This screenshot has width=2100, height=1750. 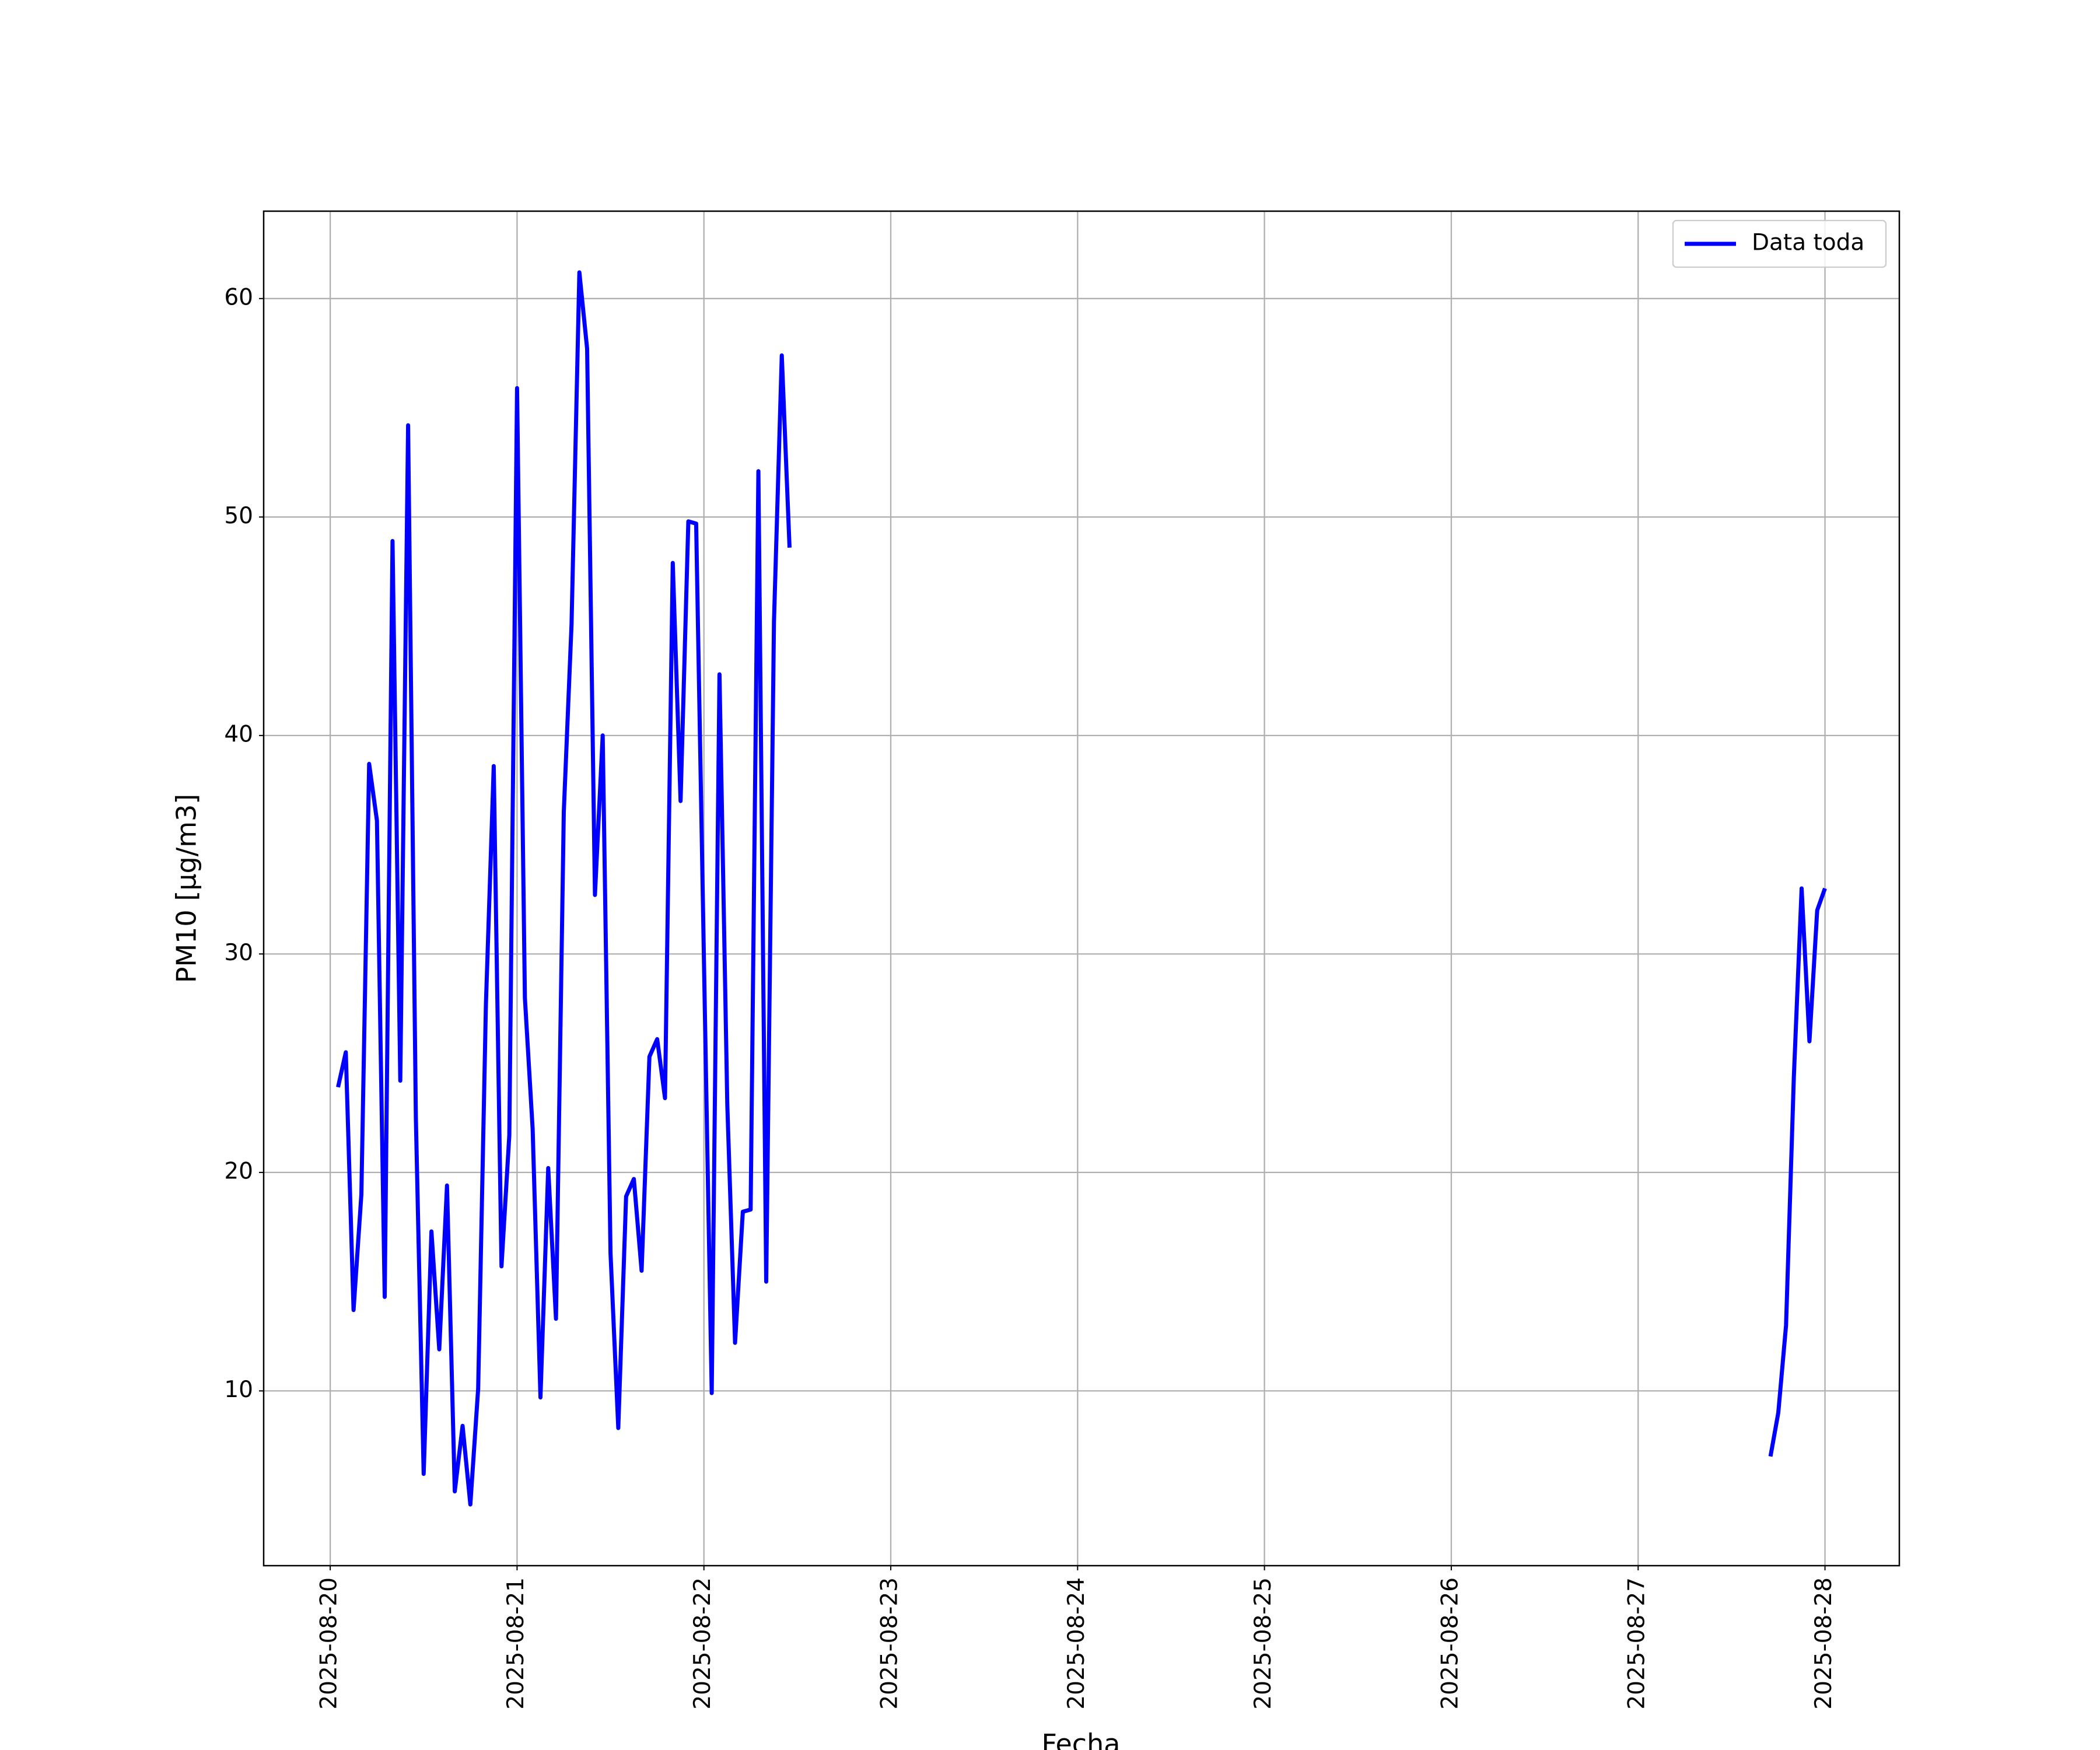 I want to click on x-tick-label: 2025-08-22, so click(x=703, y=1643).